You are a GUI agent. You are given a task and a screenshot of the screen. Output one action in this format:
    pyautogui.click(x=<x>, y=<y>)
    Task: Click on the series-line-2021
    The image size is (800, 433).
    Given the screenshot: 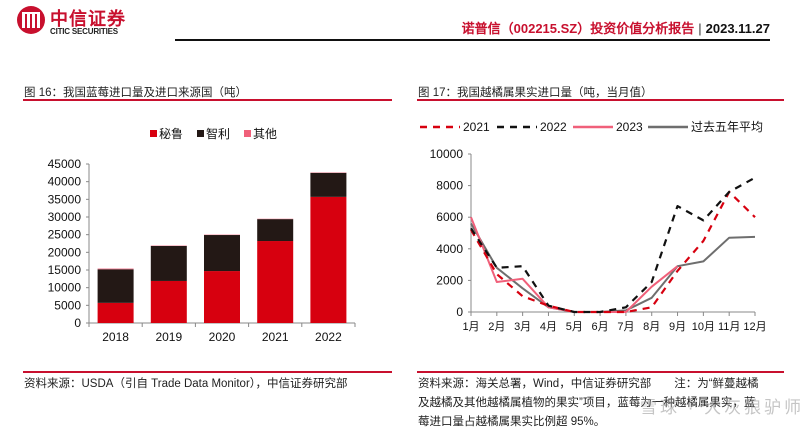 What is the action you would take?
    pyautogui.click(x=613, y=252)
    